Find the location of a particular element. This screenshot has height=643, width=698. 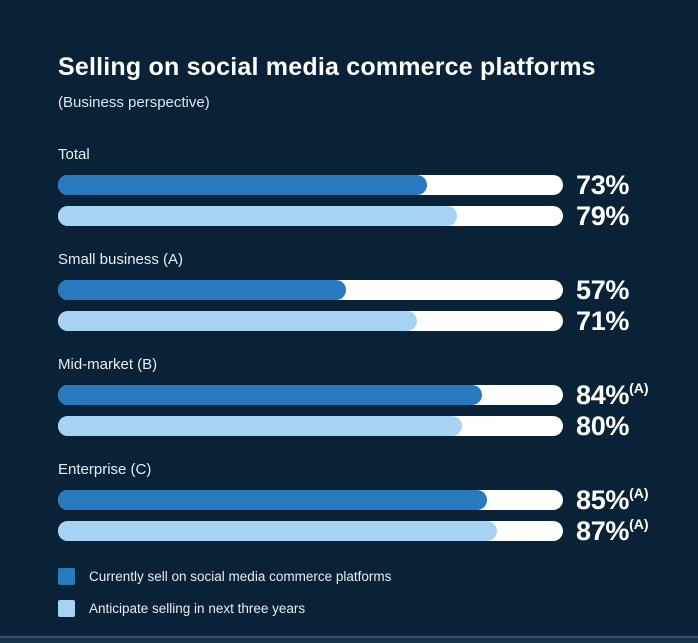

percent-value: 73% is located at coordinates (603, 184).